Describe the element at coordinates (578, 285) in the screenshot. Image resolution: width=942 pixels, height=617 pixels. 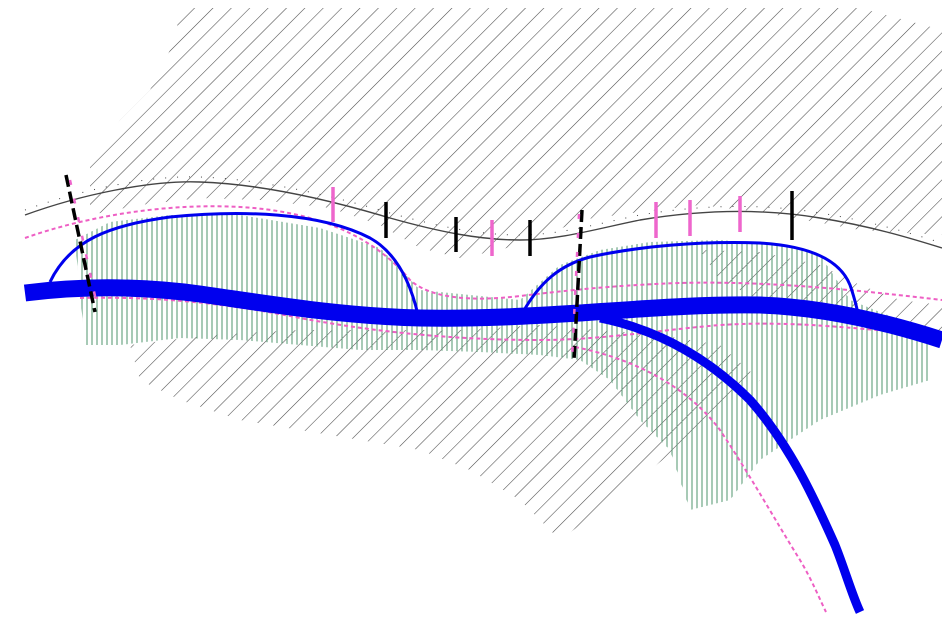
I see `cross-section-line-middle` at that location.